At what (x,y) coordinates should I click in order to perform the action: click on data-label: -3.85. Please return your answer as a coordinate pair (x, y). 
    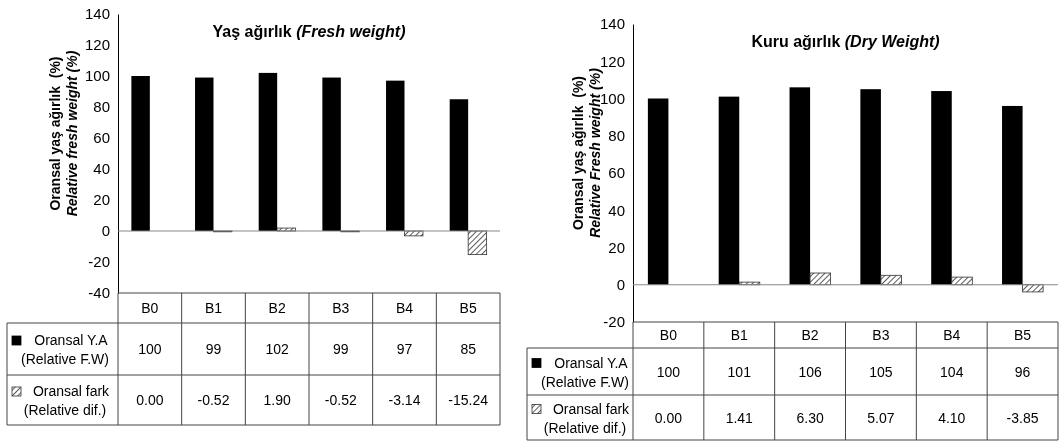
    Looking at the image, I should click on (1022, 417).